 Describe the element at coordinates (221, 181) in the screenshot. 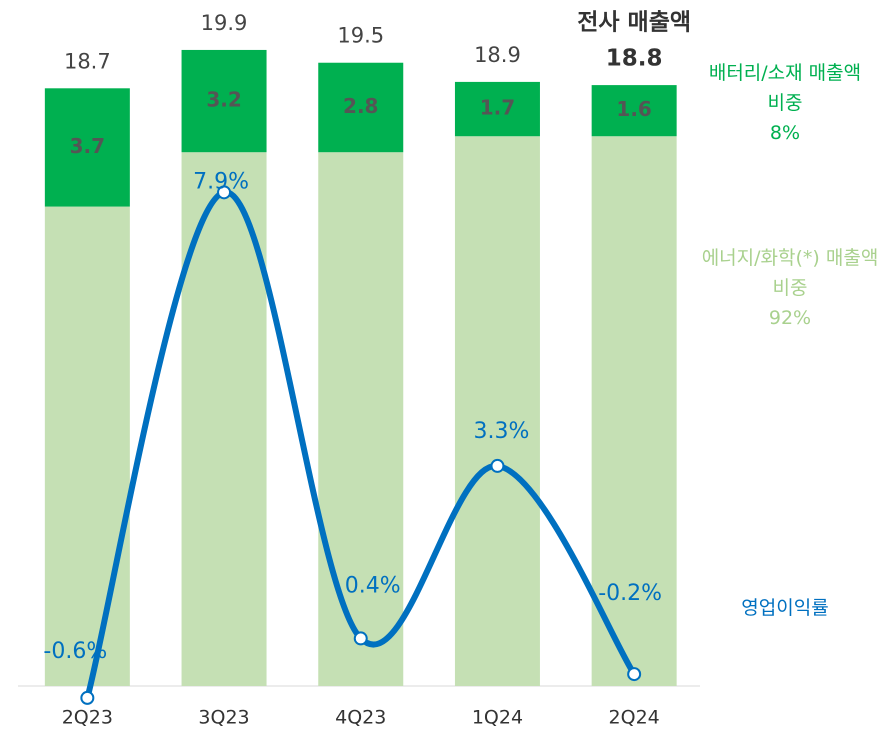

I see `line-value-label: 7.9%` at that location.